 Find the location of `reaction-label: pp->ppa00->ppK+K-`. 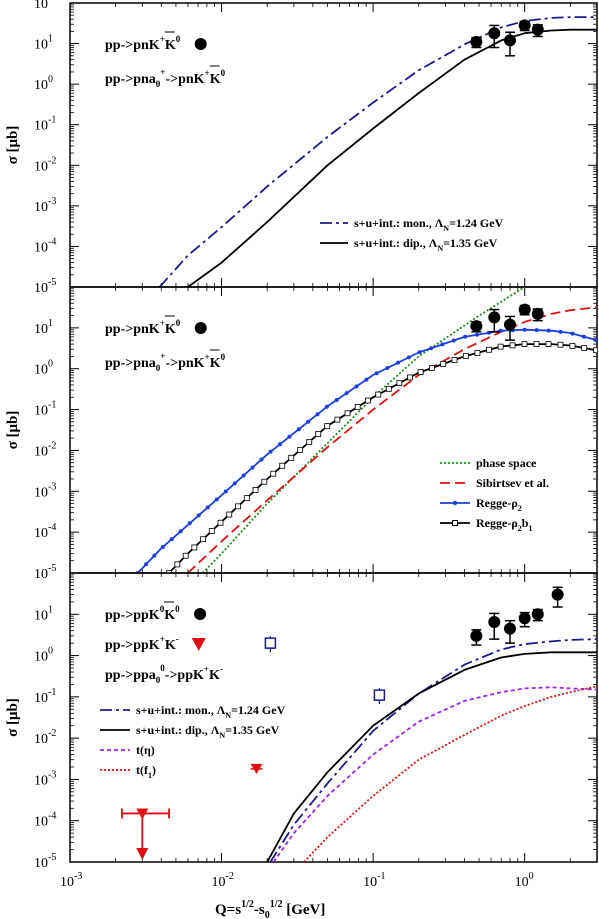

reaction-label: pp->ppa00->ppK+K- is located at coordinates (164, 674).